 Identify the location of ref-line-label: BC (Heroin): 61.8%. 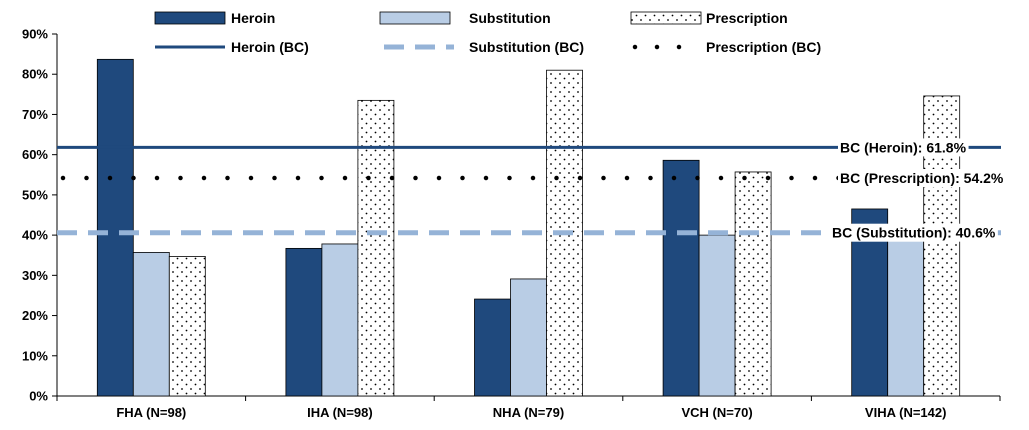
(903, 147).